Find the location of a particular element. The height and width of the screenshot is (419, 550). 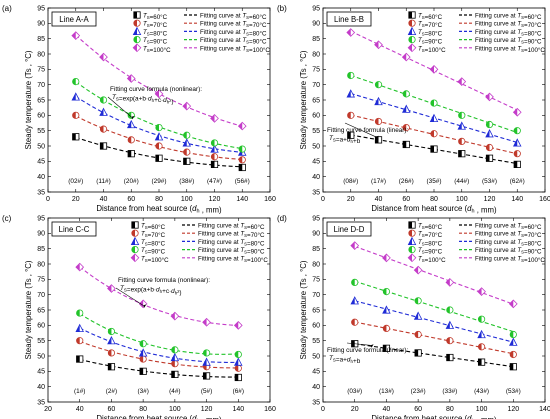

panel-letter: (b) is located at coordinates (282, 8).